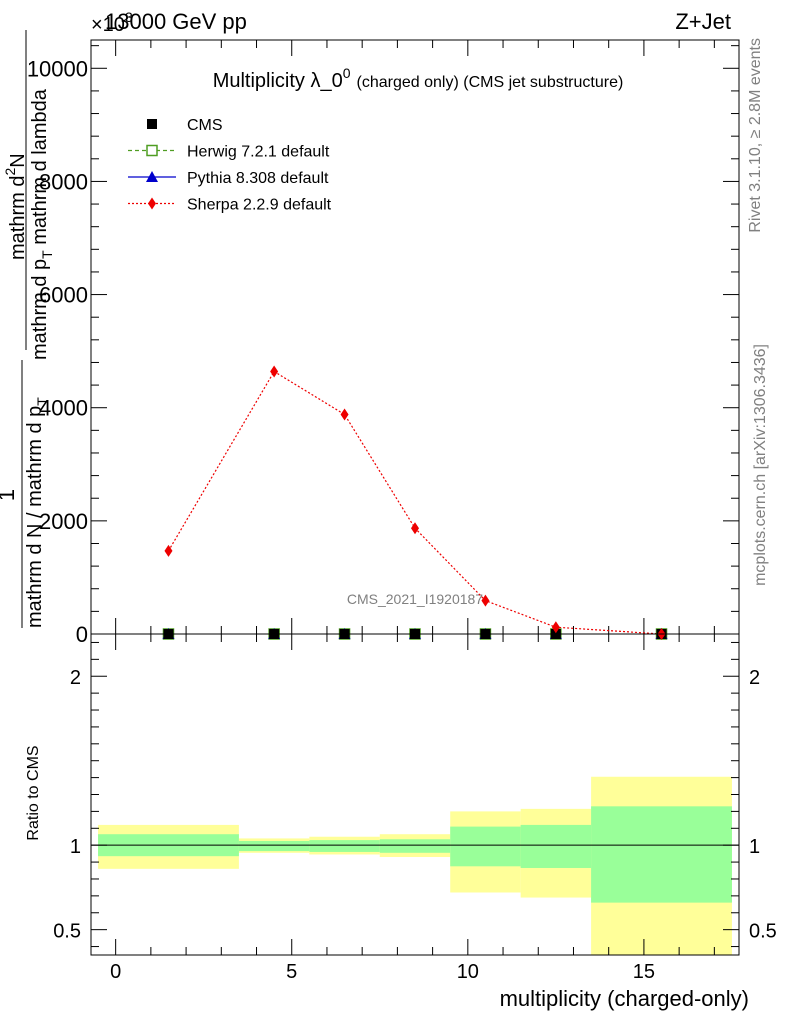 The image size is (786, 1024). I want to click on rivet-label: Rivet 3.1.10, ≥ 2.8M events, so click(755, 135).